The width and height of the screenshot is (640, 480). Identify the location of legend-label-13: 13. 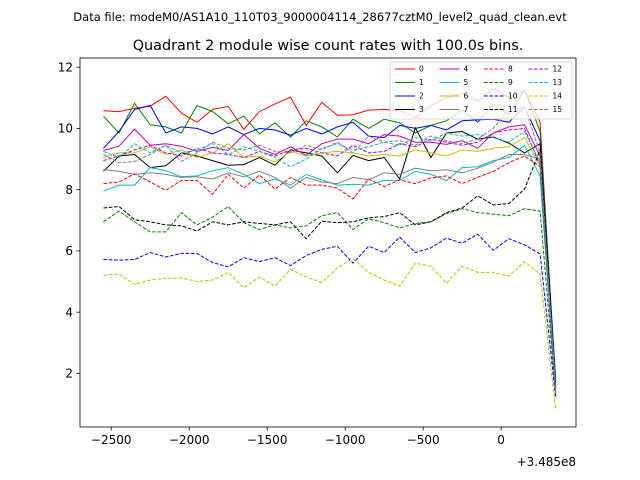
(558, 82).